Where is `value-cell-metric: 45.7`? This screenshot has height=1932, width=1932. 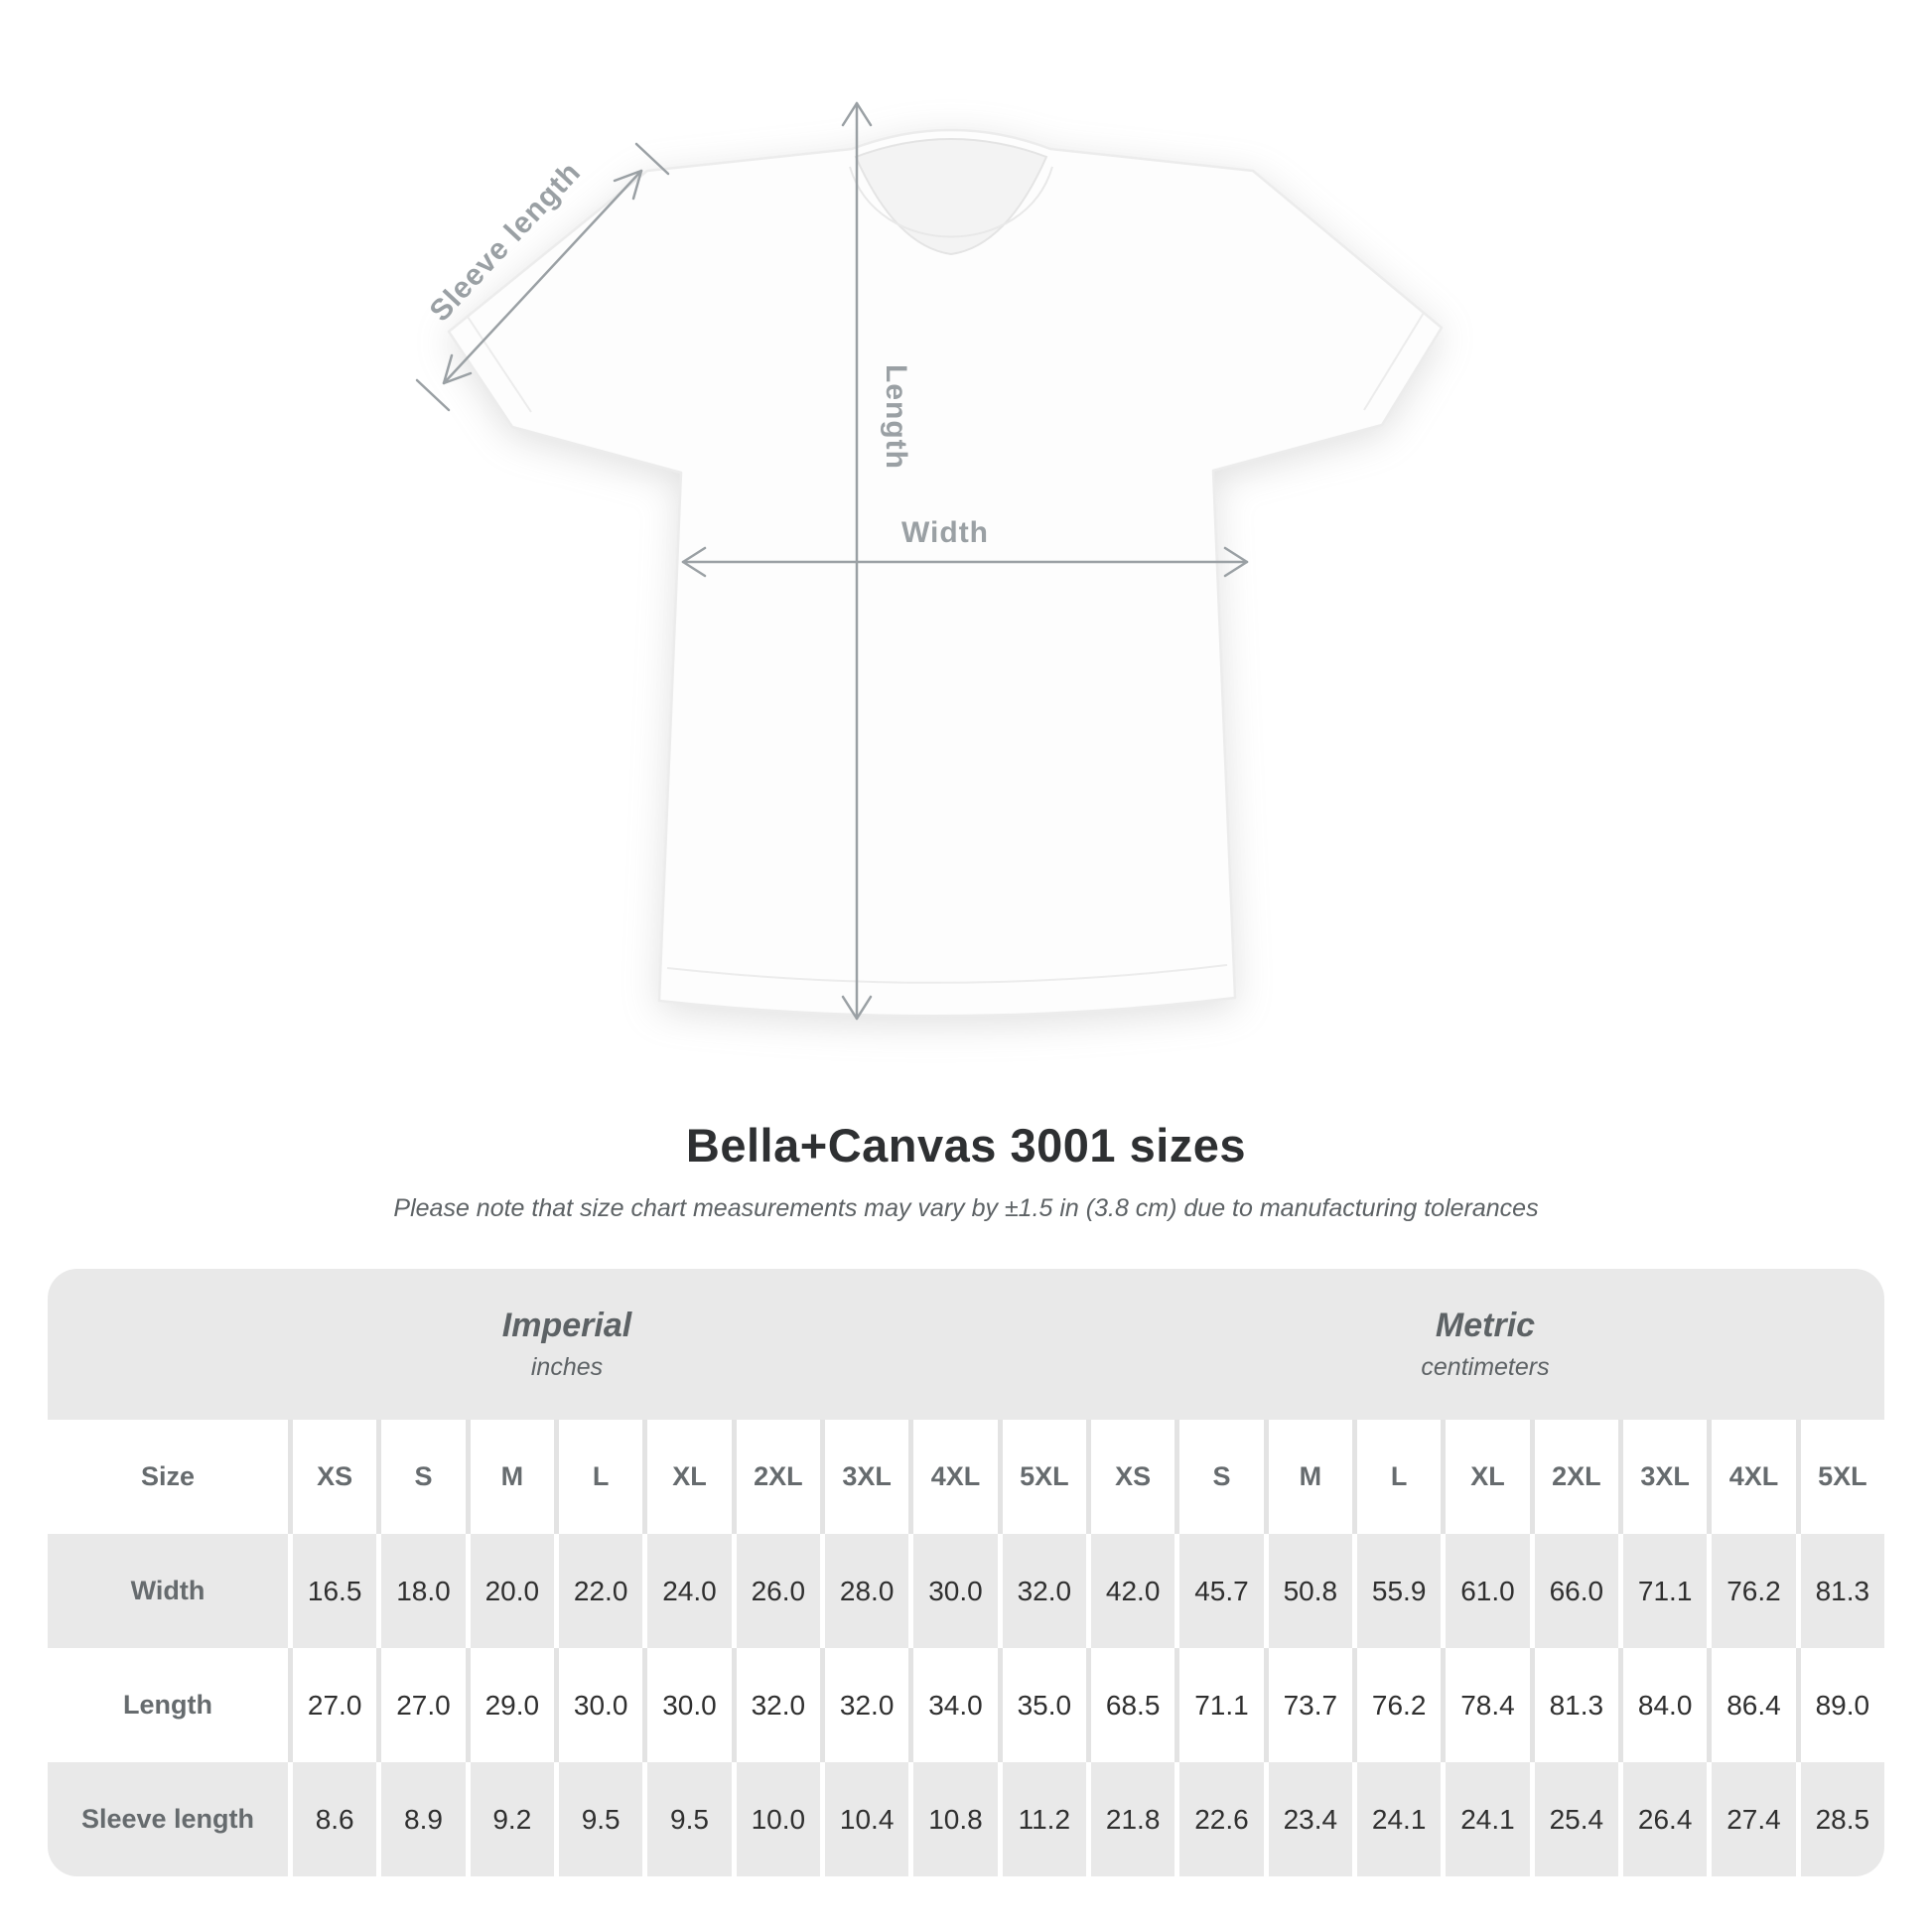 value-cell-metric: 45.7 is located at coordinates (1219, 1591).